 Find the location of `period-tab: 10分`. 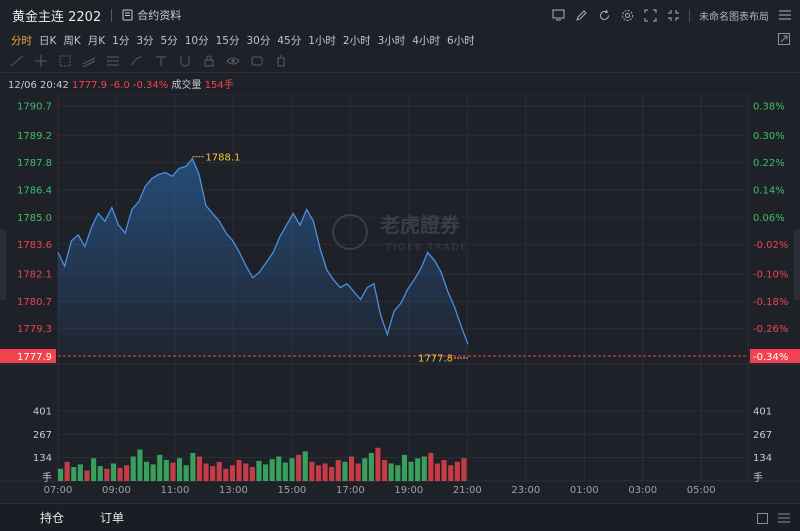

period-tab: 10分 is located at coordinates (196, 40).